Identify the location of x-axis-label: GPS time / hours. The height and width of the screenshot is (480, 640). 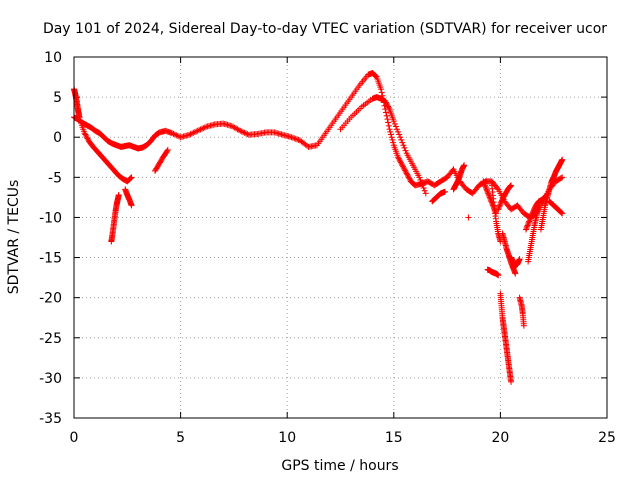
(339, 466).